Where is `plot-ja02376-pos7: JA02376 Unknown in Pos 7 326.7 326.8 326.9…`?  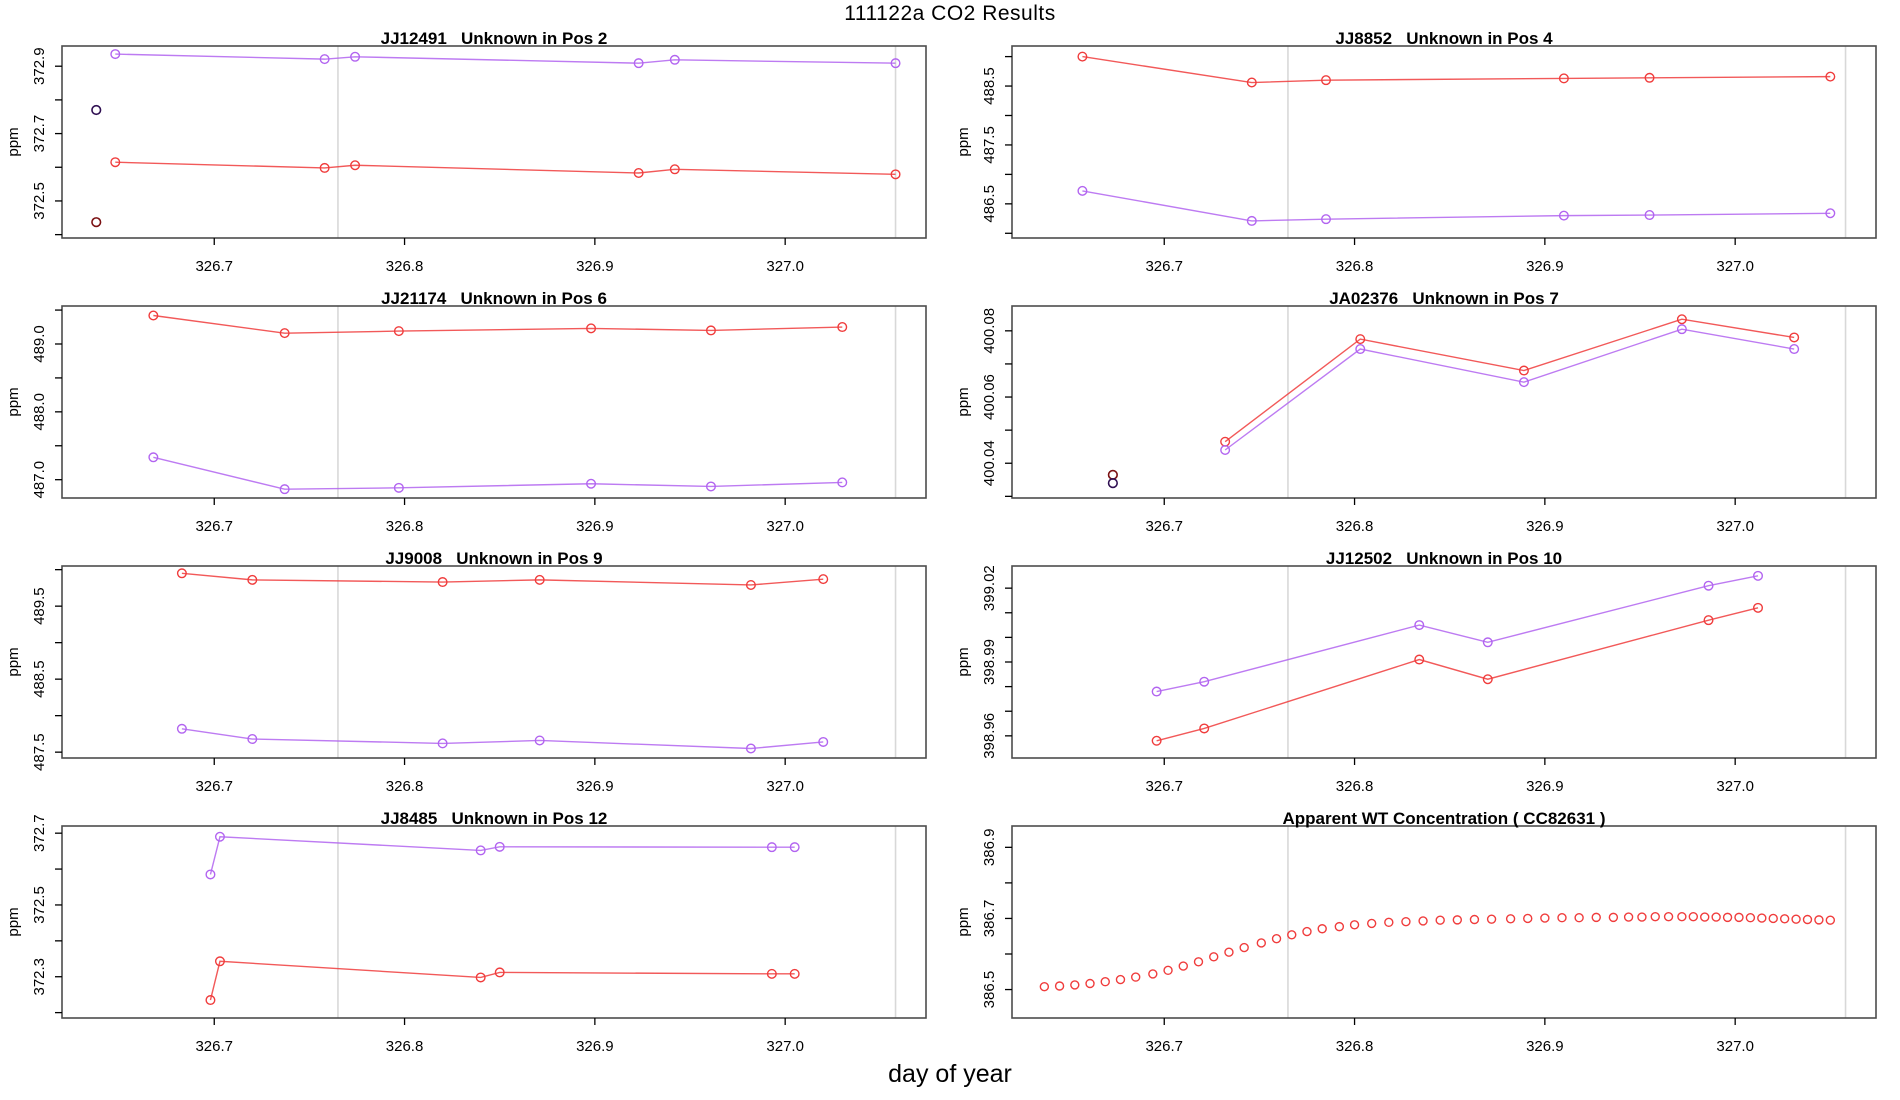 plot-ja02376-pos7: JA02376 Unknown in Pos 7 326.7 326.8 326.9… is located at coordinates (1425, 420).